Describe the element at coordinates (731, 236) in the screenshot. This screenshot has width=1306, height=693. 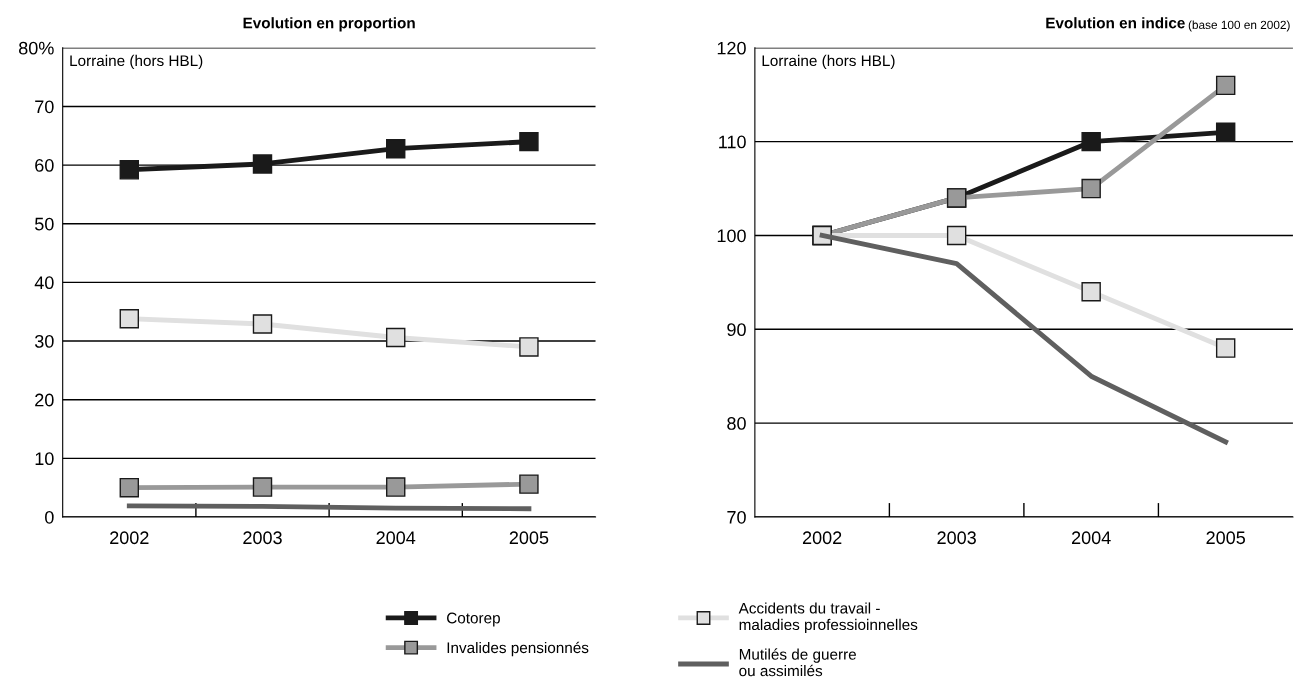
I see `y-tick-label: 100` at that location.